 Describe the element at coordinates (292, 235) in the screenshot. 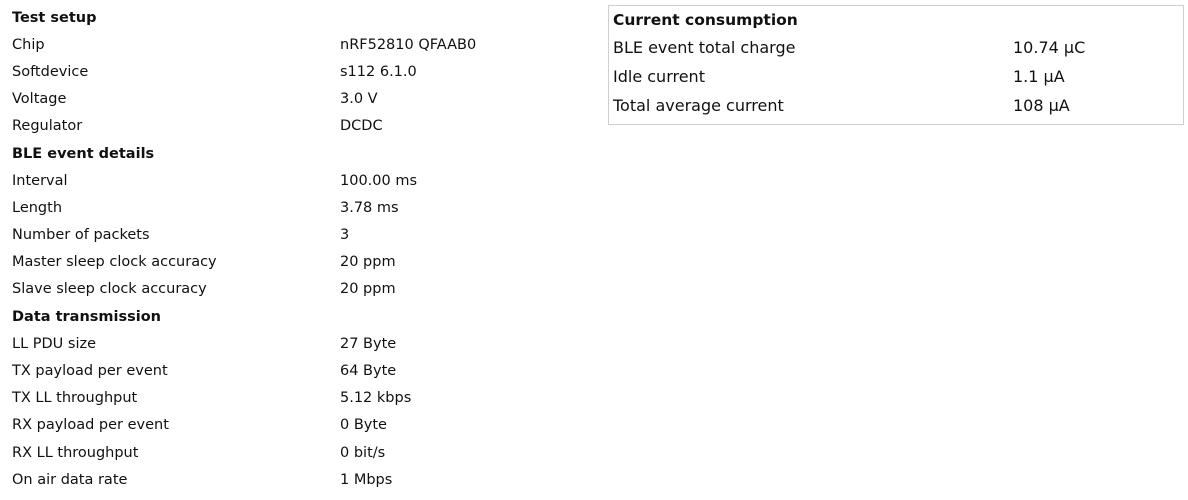

I see `number-of-packets-row: Number of packets 3` at that location.